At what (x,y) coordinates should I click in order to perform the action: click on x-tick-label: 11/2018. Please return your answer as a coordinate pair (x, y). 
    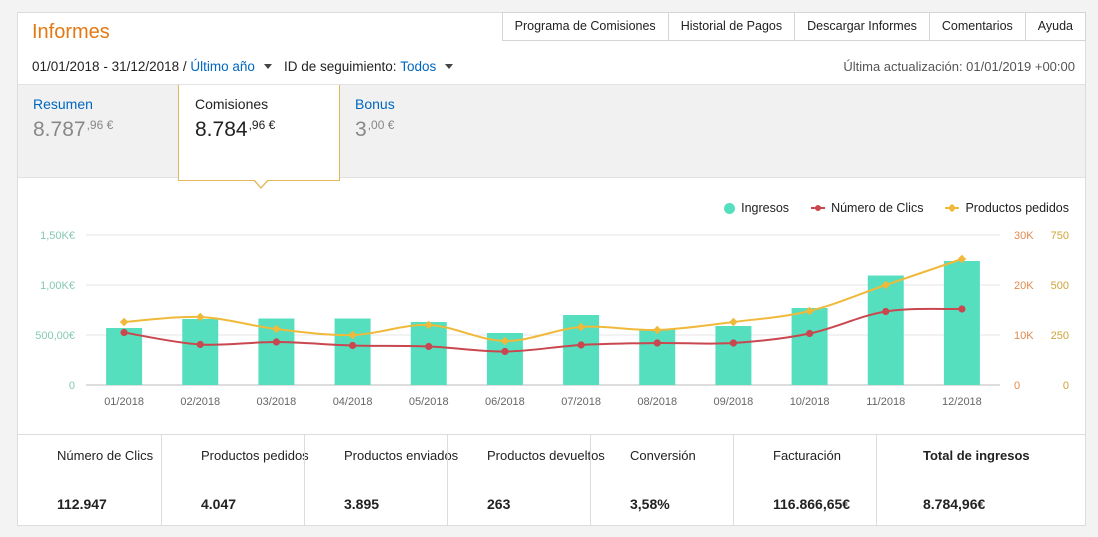
    Looking at the image, I should click on (885, 402).